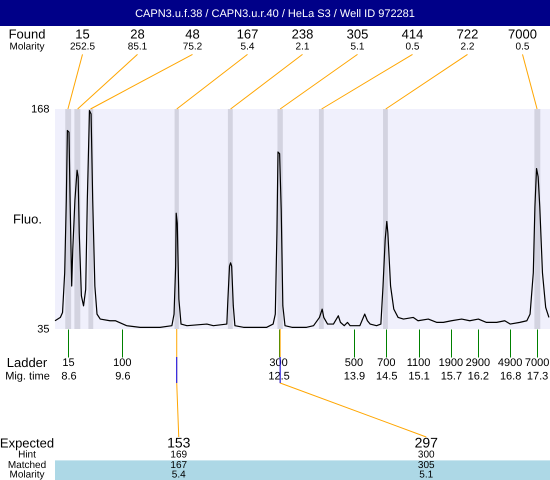 The image size is (550, 480). What do you see at coordinates (478, 363) in the screenshot?
I see `text: 2900` at bounding box center [478, 363].